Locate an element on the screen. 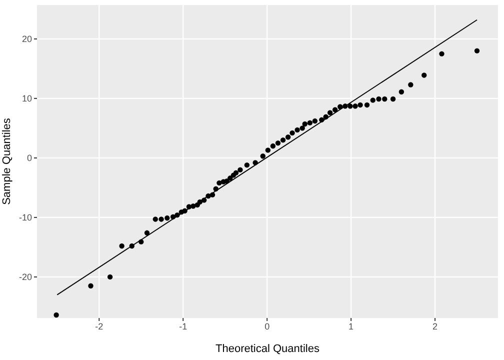 This screenshot has height=360, width=504. x-axis-title: Theoretical Quantiles is located at coordinates (268, 349).